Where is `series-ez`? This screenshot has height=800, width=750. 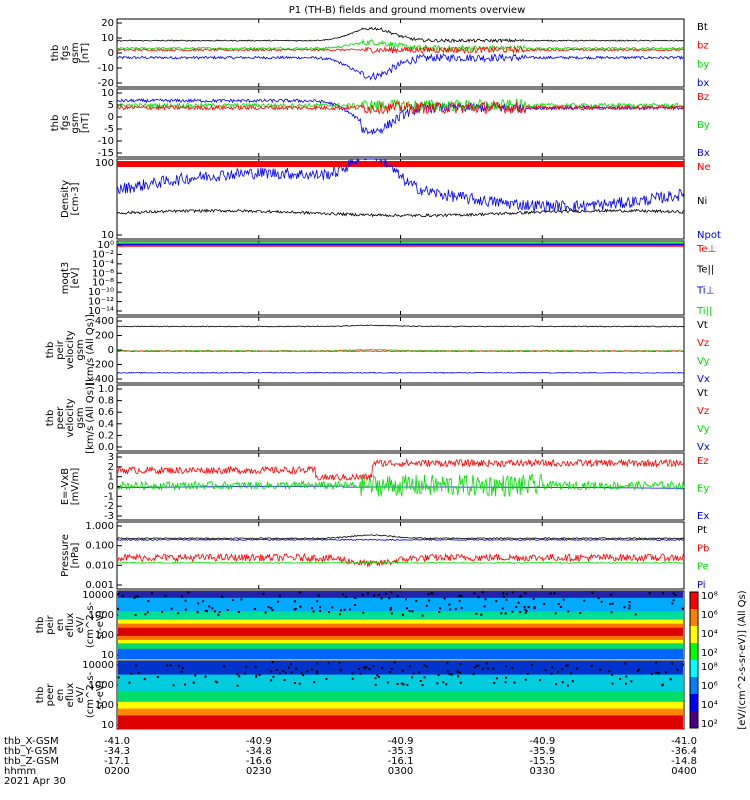 series-ez is located at coordinates (400, 470).